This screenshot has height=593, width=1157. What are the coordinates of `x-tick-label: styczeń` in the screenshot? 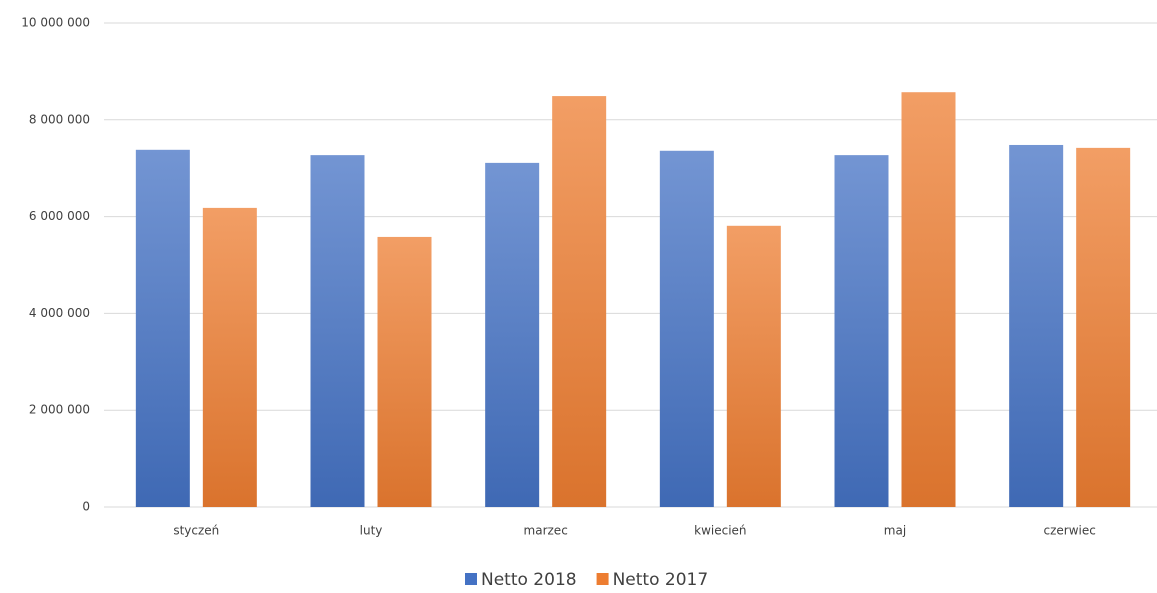 It's located at (196, 531).